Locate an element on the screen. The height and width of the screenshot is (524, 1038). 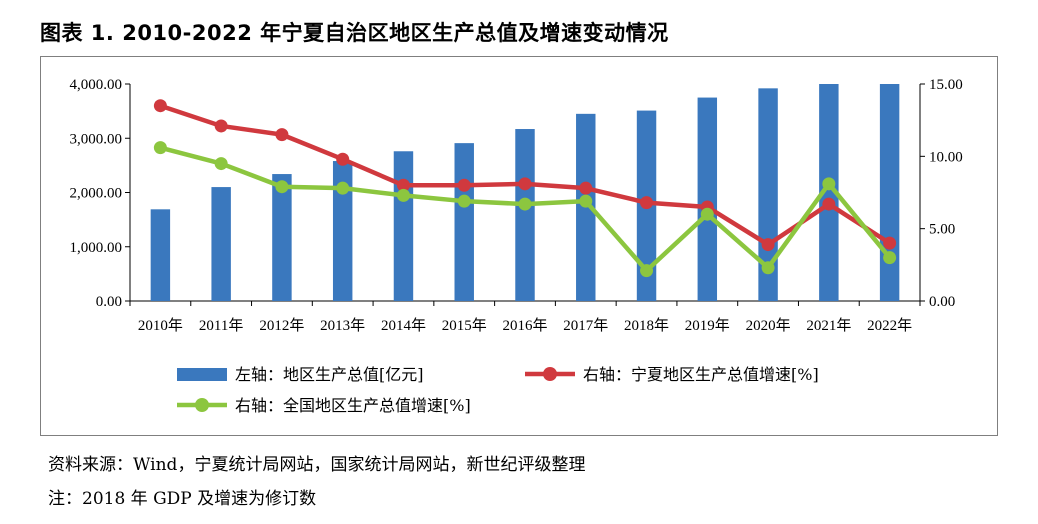
x-axis-category-label: 2010年 is located at coordinates (160, 325).